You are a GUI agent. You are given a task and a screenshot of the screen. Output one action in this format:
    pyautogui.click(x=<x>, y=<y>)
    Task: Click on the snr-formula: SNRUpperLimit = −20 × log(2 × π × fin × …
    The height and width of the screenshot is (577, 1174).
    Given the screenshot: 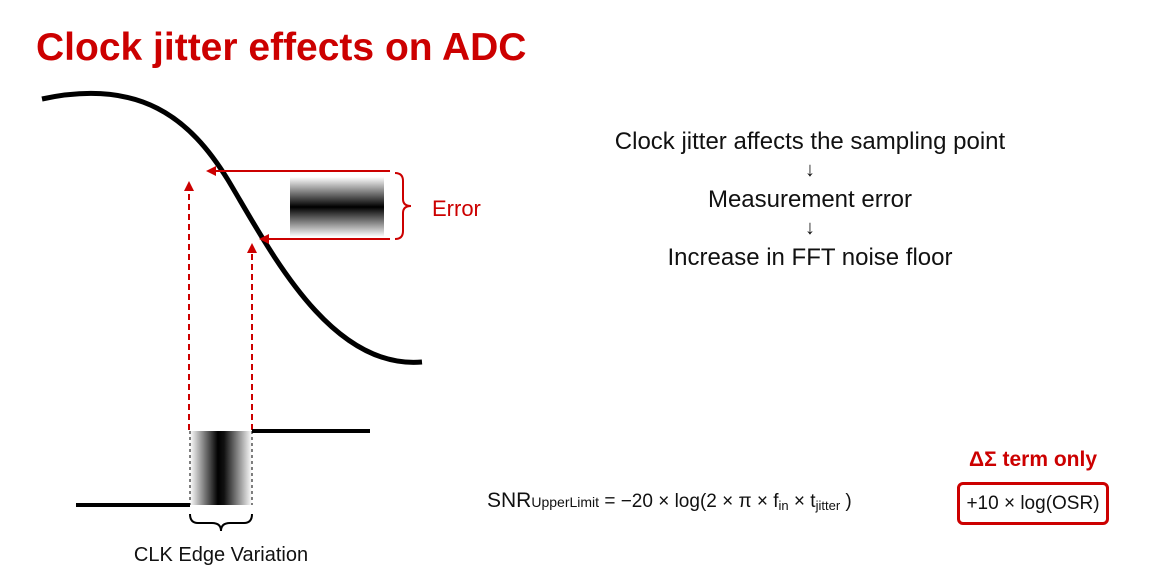 What is the action you would take?
    pyautogui.click(x=669, y=501)
    